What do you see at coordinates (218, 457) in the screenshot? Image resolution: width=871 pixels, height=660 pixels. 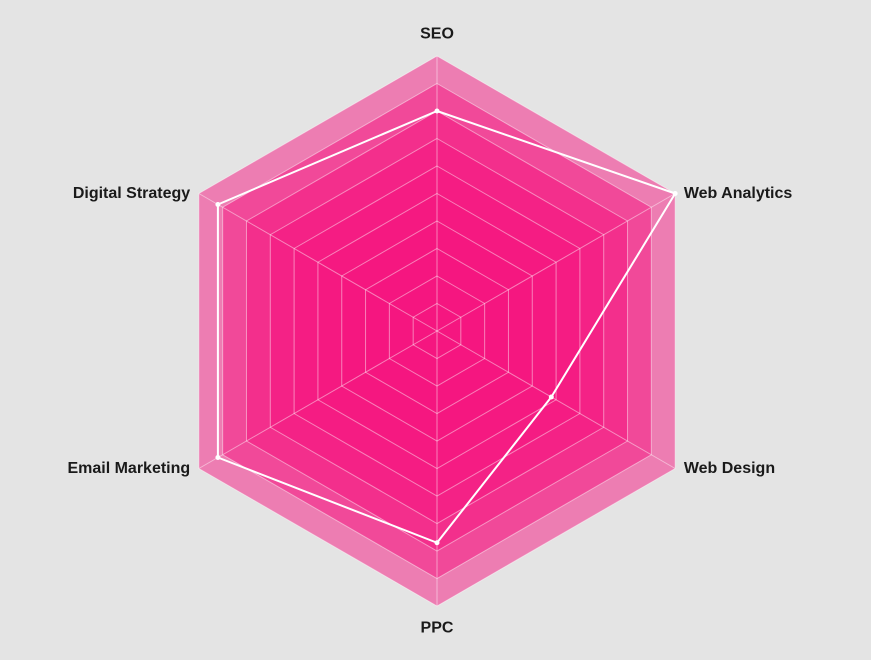 I see `radar-point-email-marketing` at bounding box center [218, 457].